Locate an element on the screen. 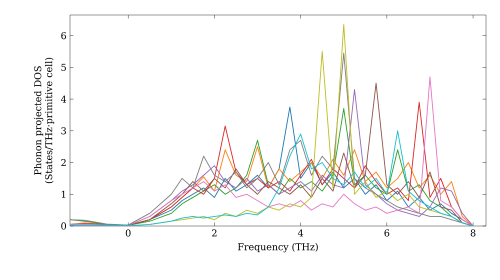 The image size is (500, 280). y-tick-label: 4 is located at coordinates (63, 99).